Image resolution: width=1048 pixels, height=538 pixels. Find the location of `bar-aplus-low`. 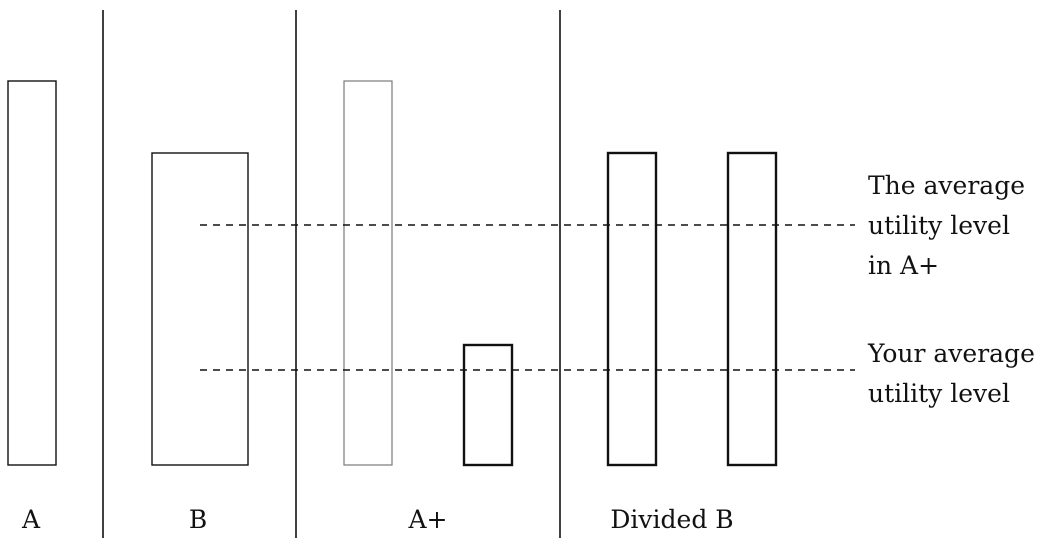

bar-aplus-low is located at coordinates (488, 405).